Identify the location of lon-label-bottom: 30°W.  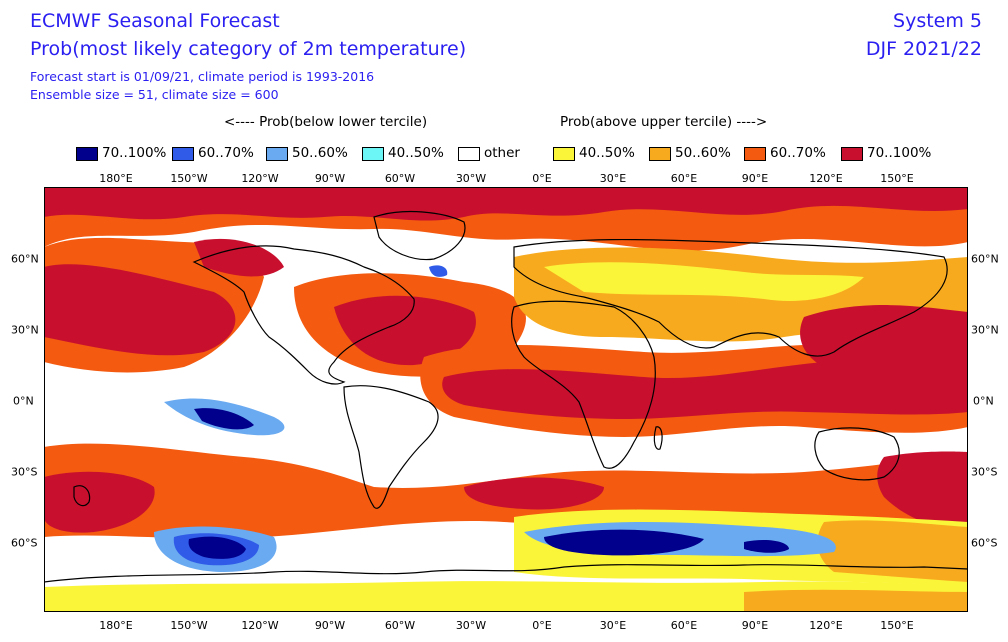
(471, 625).